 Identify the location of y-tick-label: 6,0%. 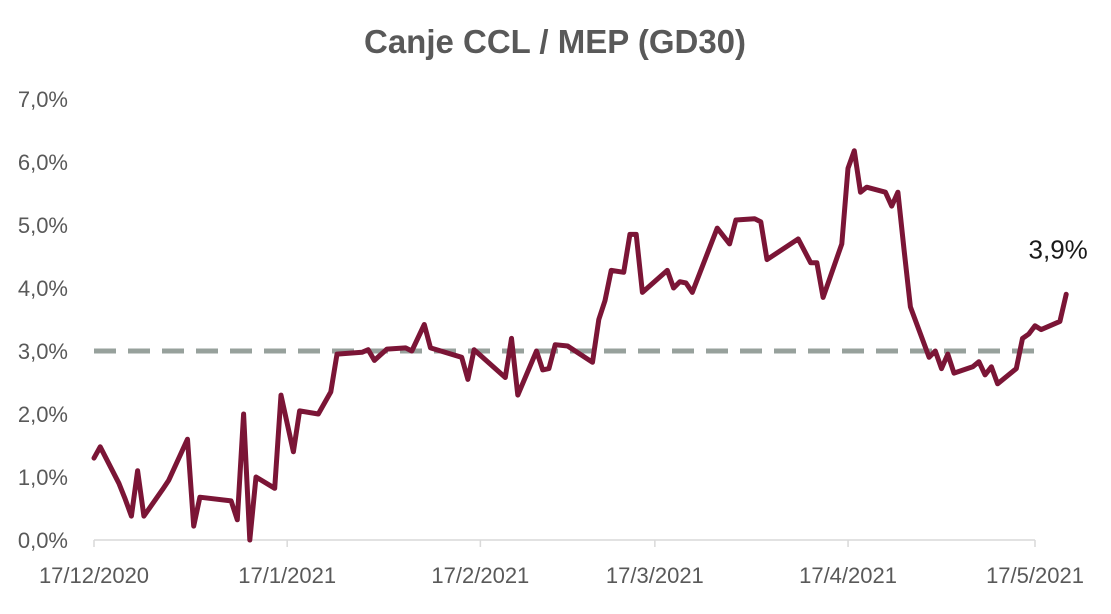
(43, 162).